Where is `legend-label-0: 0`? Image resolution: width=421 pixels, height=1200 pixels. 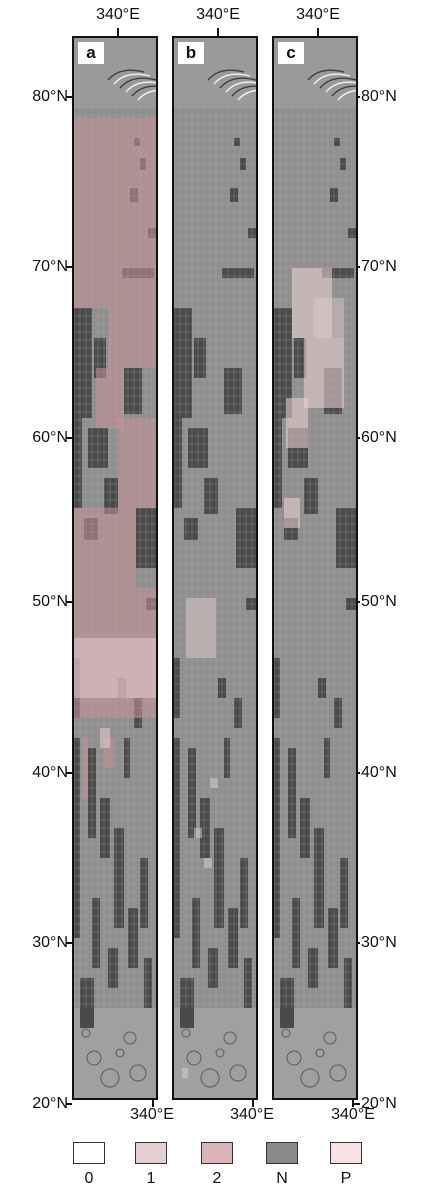
legend-label-0: 0 is located at coordinates (89, 1178).